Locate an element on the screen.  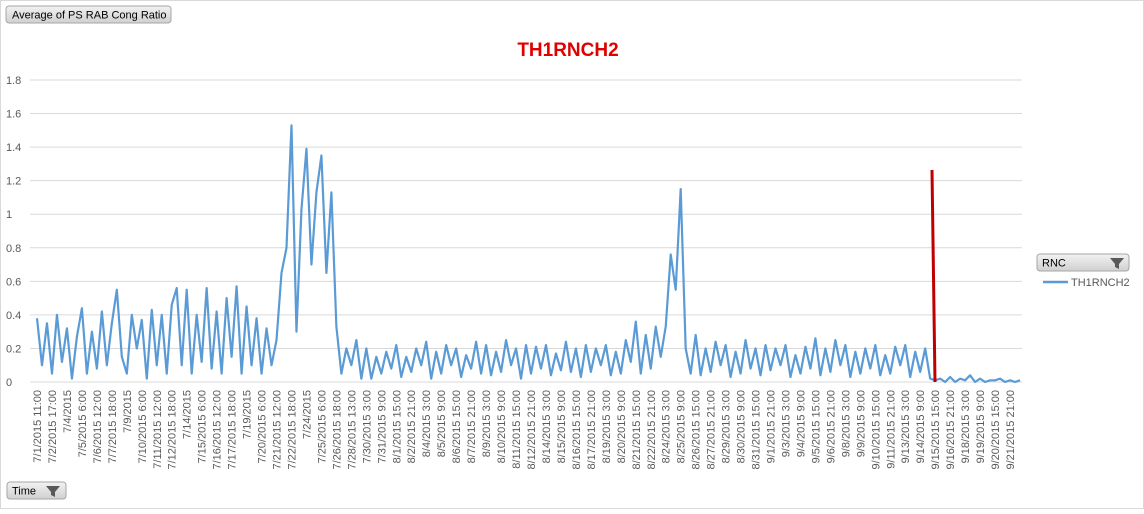
y-tick-label: 0.2 is located at coordinates (13, 349).